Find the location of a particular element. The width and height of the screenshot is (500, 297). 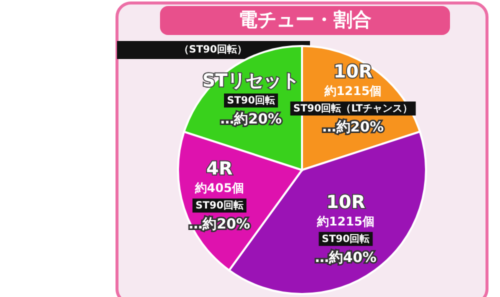

label: 4R is located at coordinates (219, 169).